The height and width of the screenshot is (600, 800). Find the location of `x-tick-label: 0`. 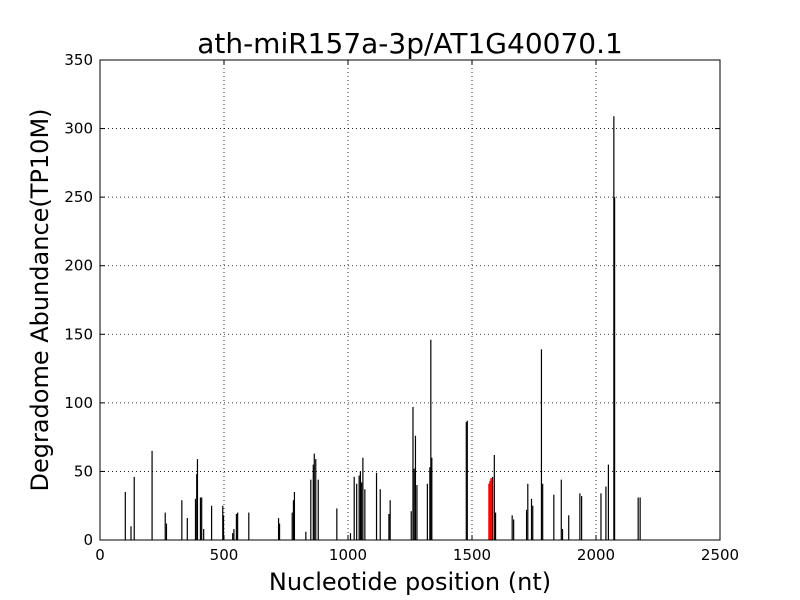

x-tick-label: 0 is located at coordinates (100, 555).